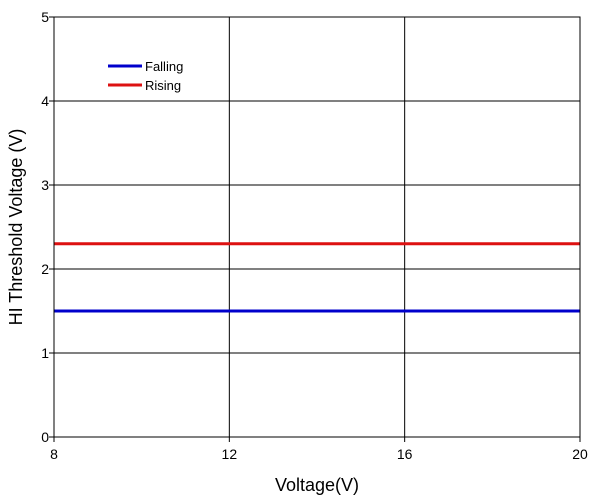 Image resolution: width=590 pixels, height=498 pixels. What do you see at coordinates (45, 17) in the screenshot?
I see `y-tick-label: 5` at bounding box center [45, 17].